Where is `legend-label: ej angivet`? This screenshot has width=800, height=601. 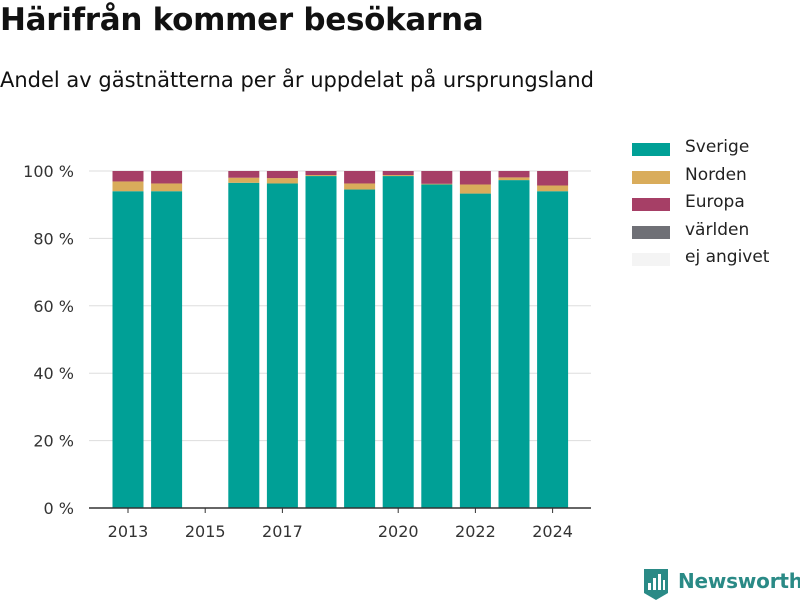
legend-label: ej angivet is located at coordinates (727, 257).